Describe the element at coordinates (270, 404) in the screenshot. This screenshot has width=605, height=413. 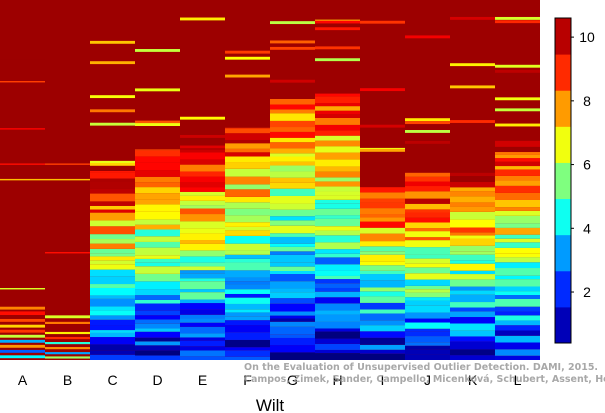
I see `x-axis-label: Wilt` at that location.